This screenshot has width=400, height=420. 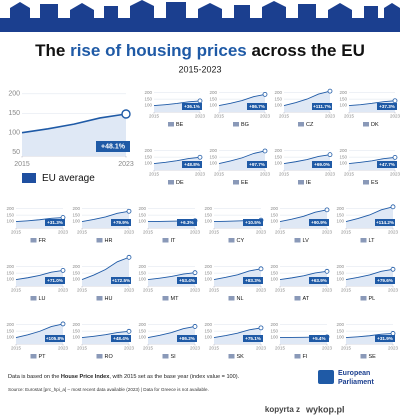 I want to click on annotation: +36.1%, so click(x=192, y=106).